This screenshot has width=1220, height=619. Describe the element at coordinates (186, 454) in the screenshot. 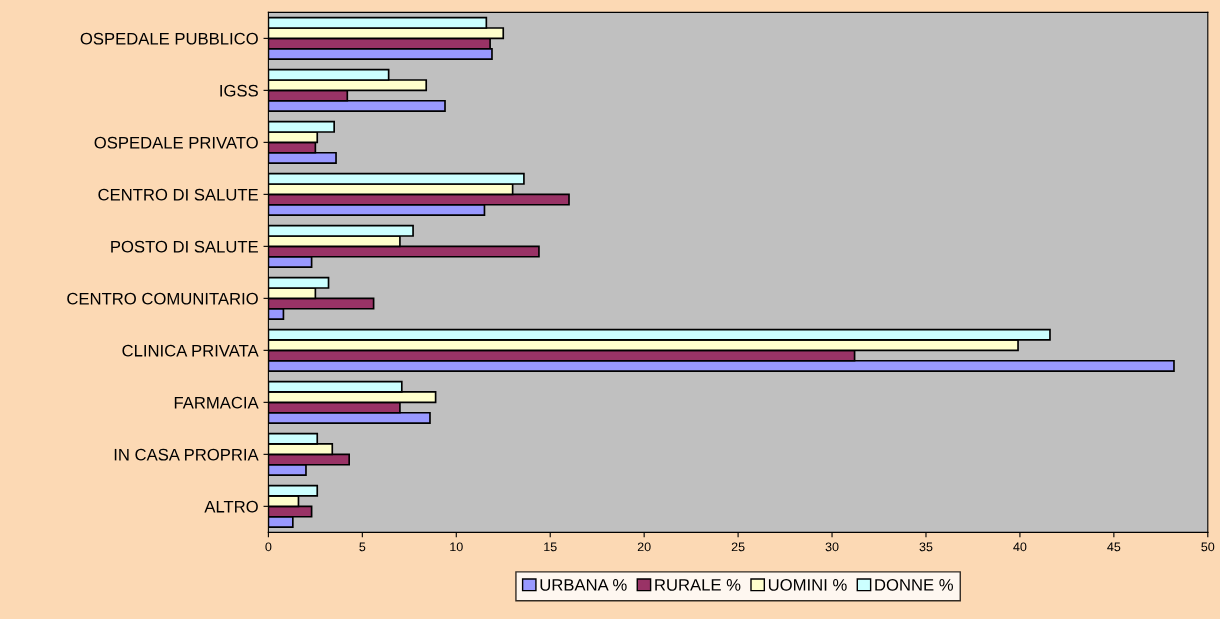

I see `y-tick-label: IN CASA PROPRIA` at that location.